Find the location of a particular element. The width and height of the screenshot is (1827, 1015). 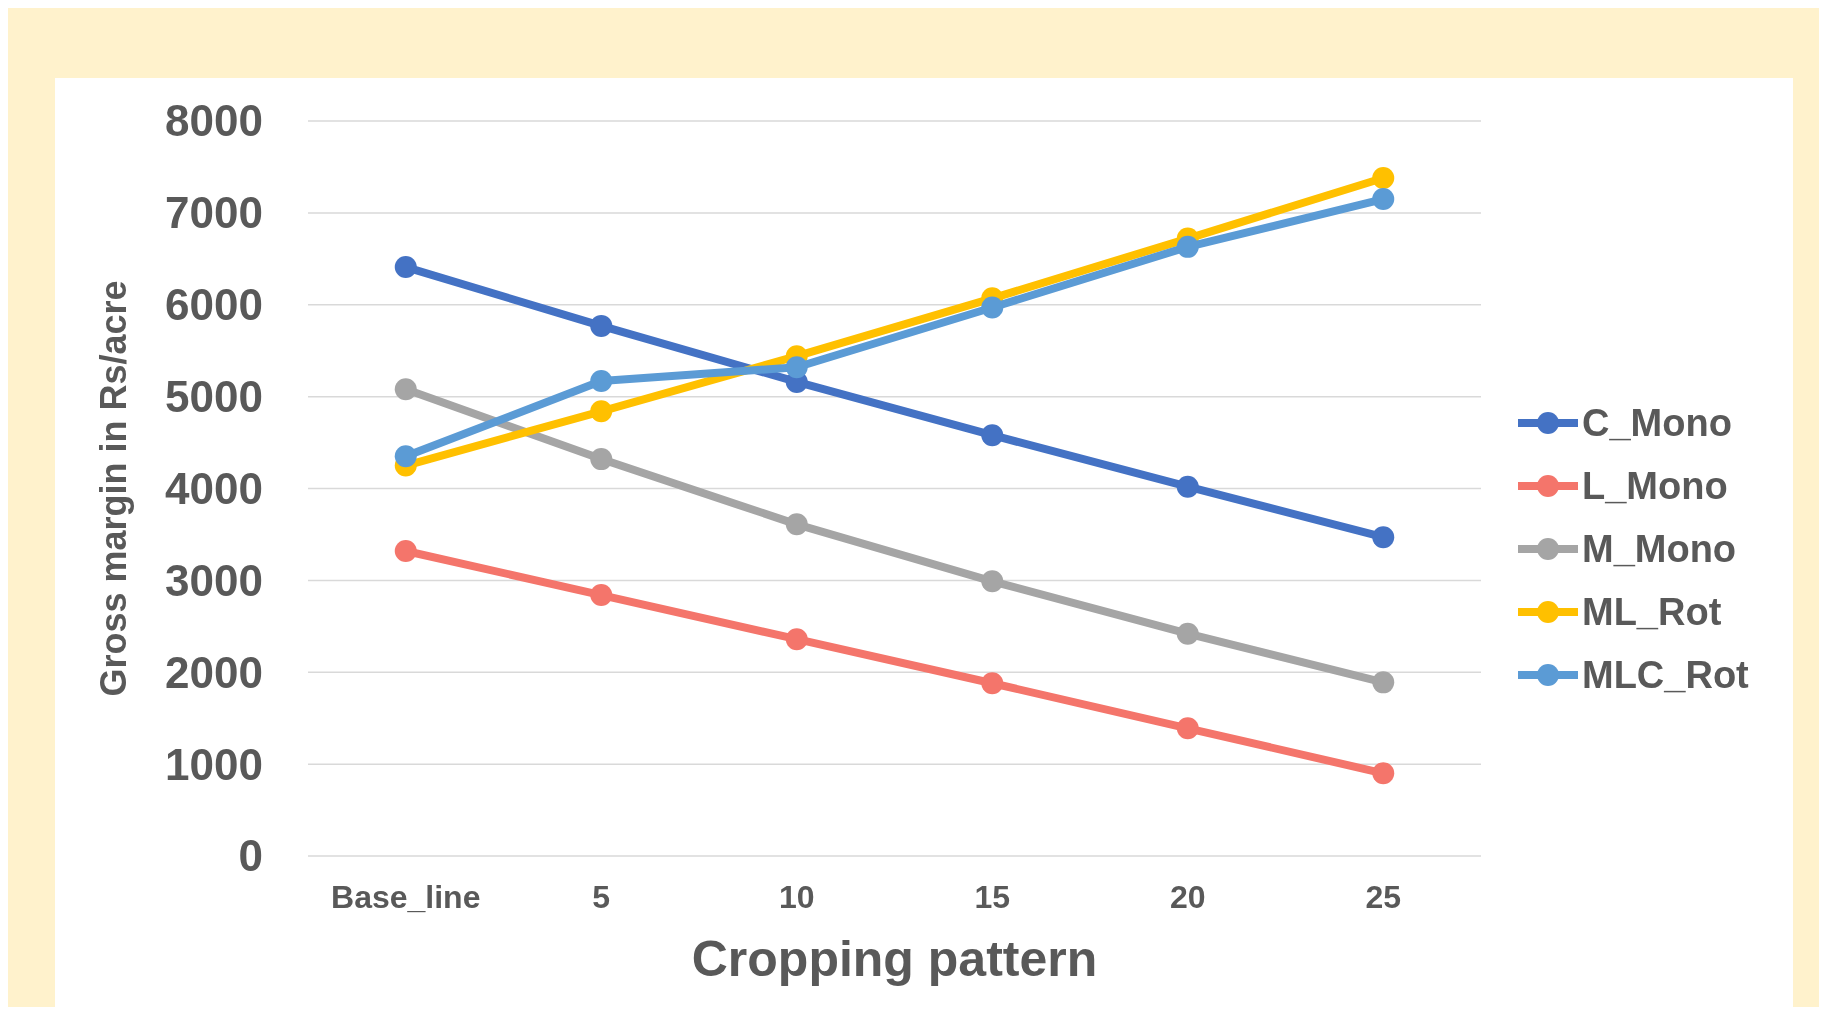

legend-label: ML_Rot is located at coordinates (1652, 612).